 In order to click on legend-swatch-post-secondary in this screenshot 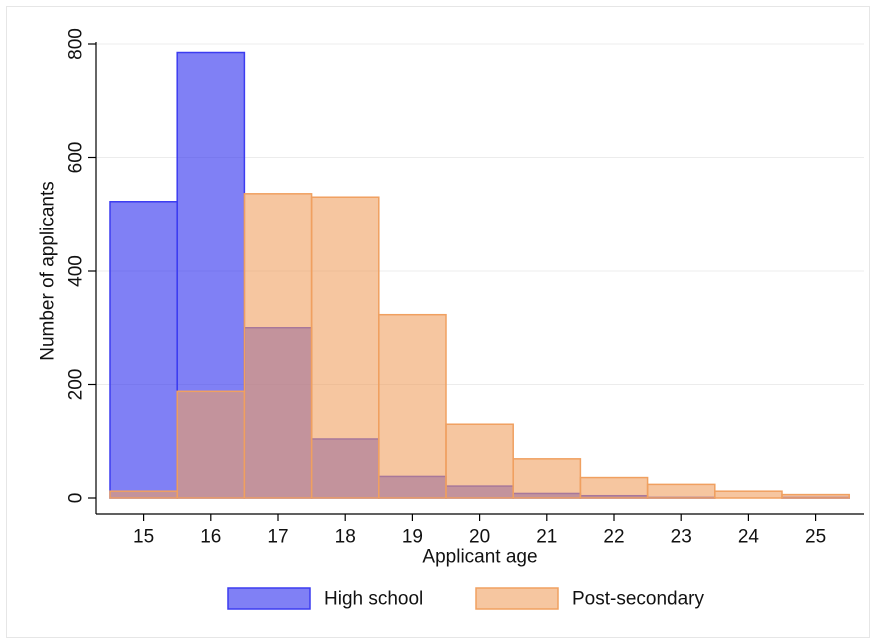, I will do `click(517, 598)`.